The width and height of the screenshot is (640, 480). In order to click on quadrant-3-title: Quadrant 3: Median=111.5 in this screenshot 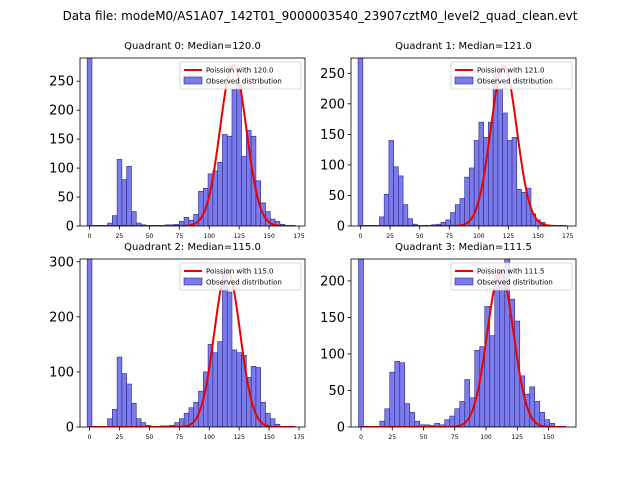, I will do `click(463, 247)`.